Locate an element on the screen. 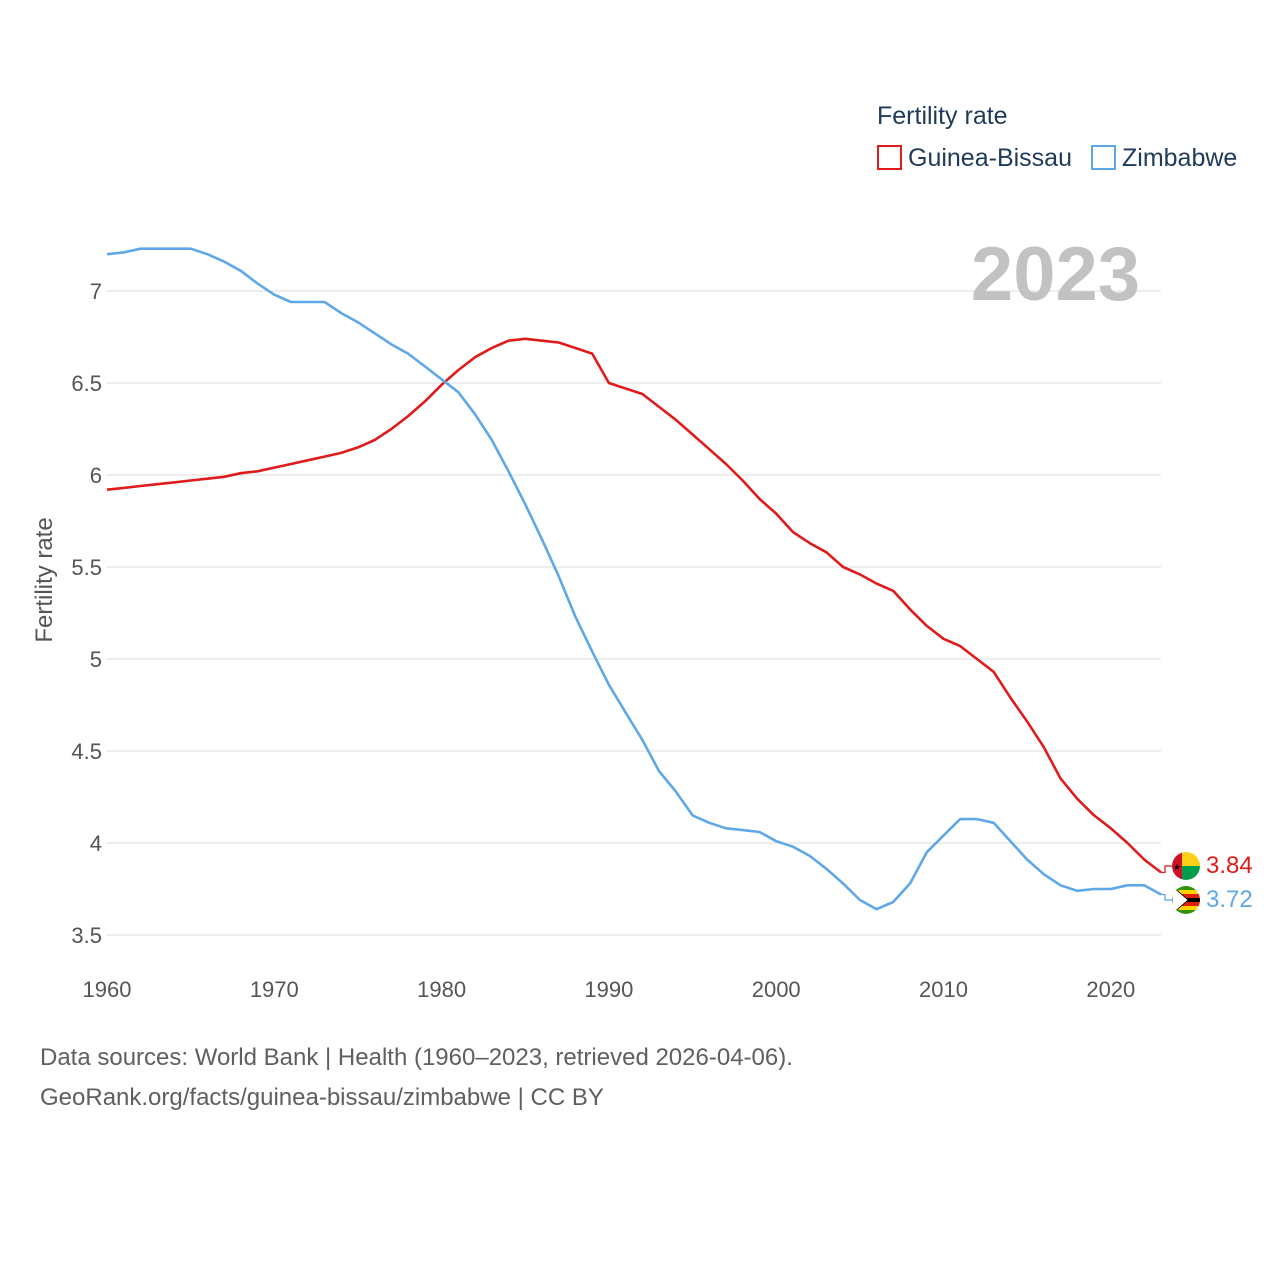 This screenshot has height=1280, width=1280. y-tick-label: 6.5 is located at coordinates (86, 383).